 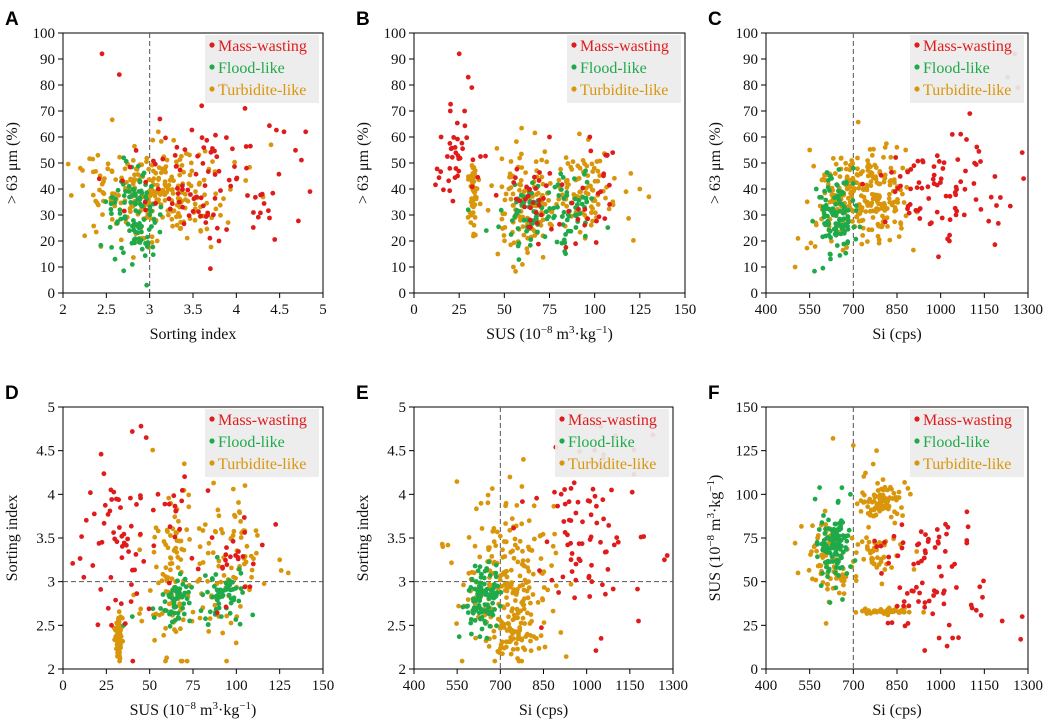 I want to click on x-tick-label: 150, so click(x=685, y=310).